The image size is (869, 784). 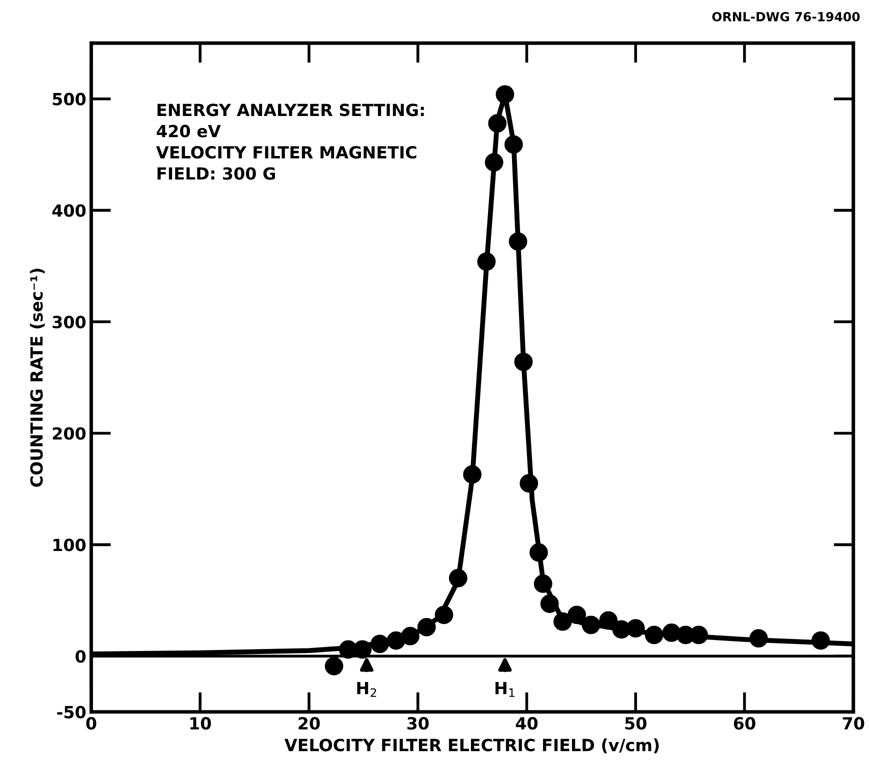 What do you see at coordinates (309, 723) in the screenshot?
I see `x-tick-label: 20` at bounding box center [309, 723].